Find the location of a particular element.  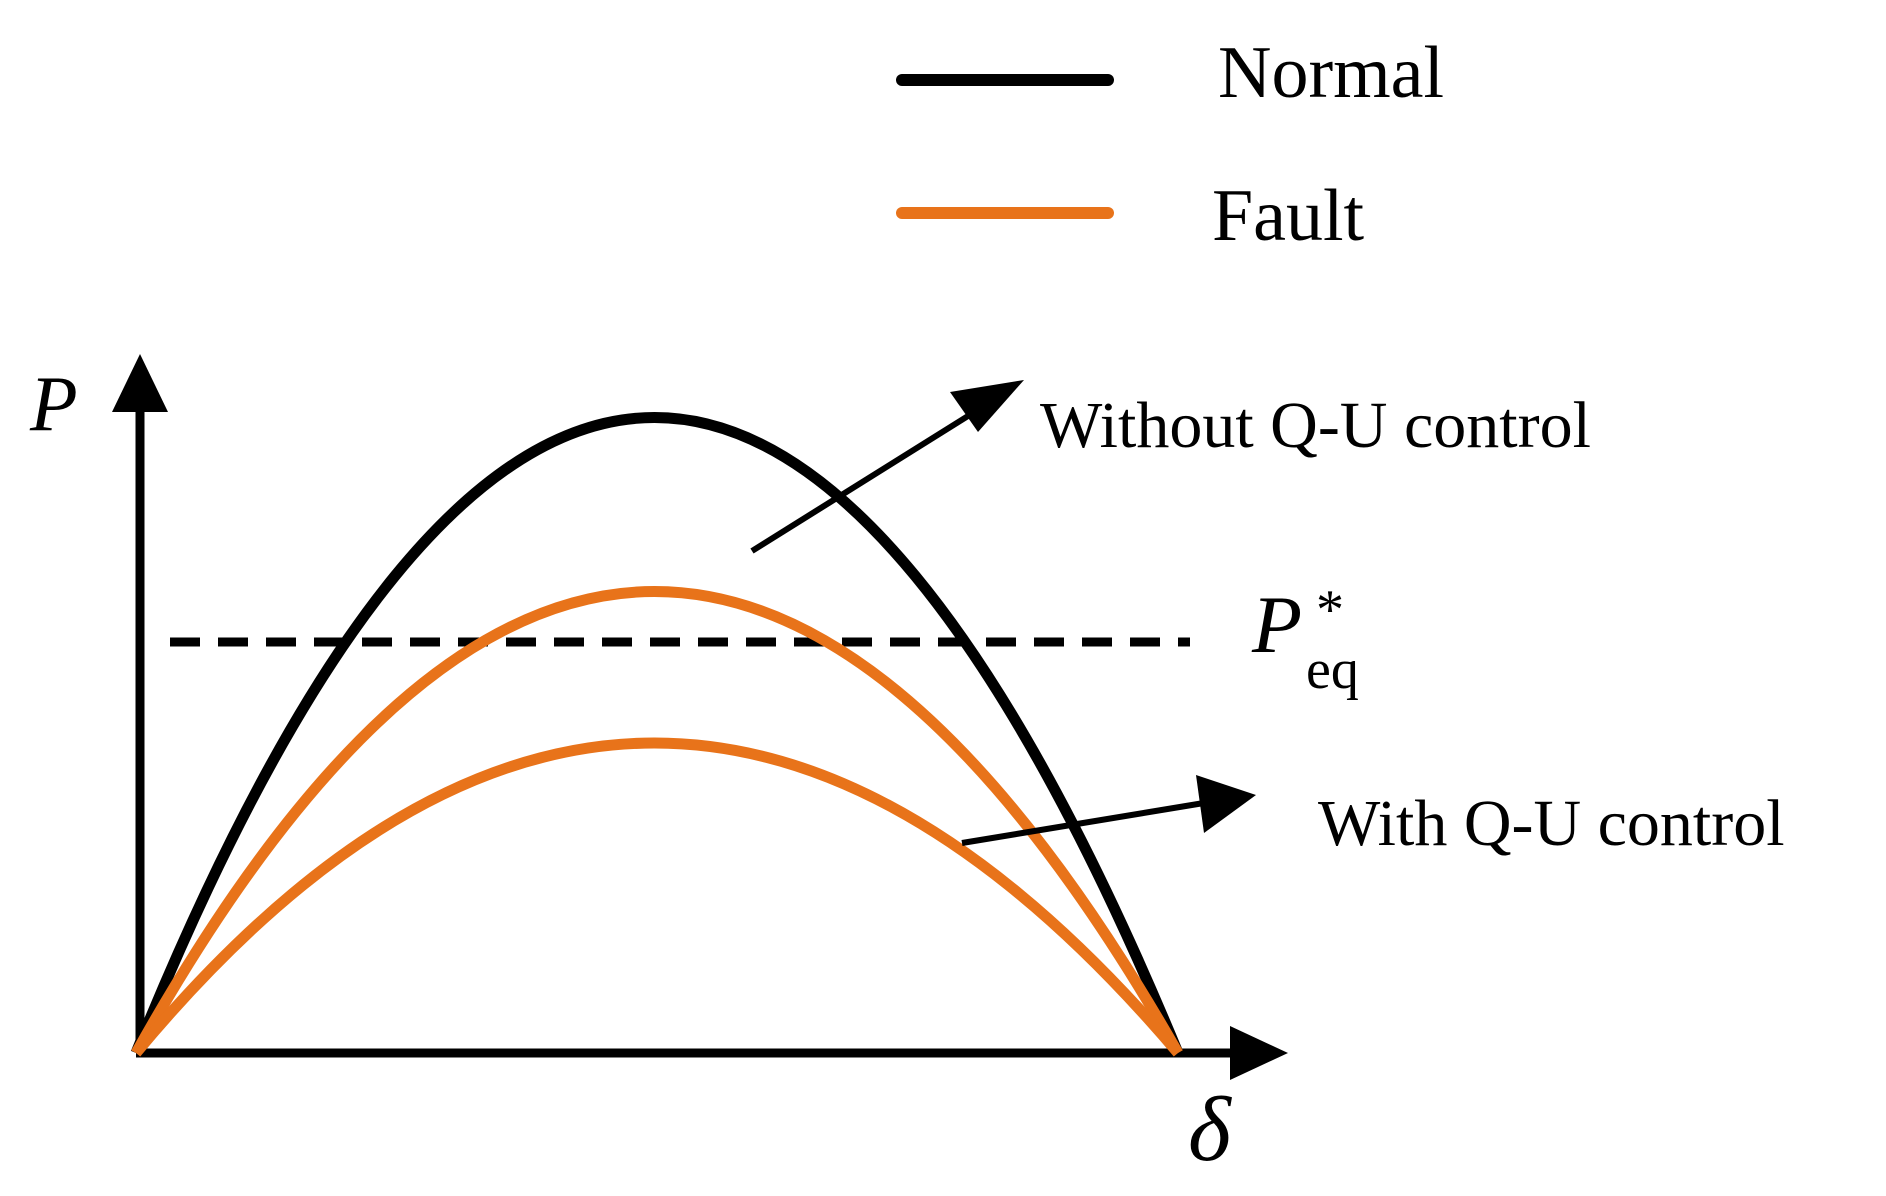

x-axis-arrow-icon is located at coordinates (1259, 1053).